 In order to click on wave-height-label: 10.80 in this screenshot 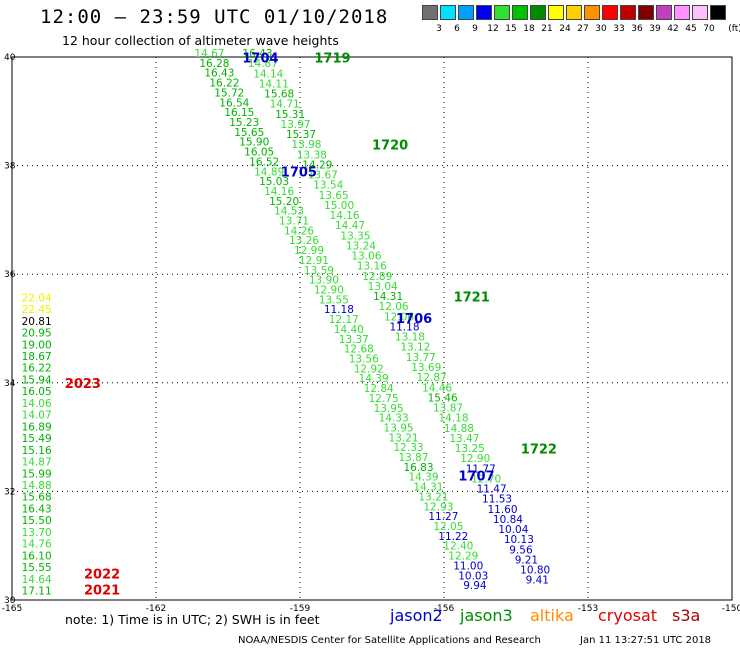, I will do `click(535, 571)`.